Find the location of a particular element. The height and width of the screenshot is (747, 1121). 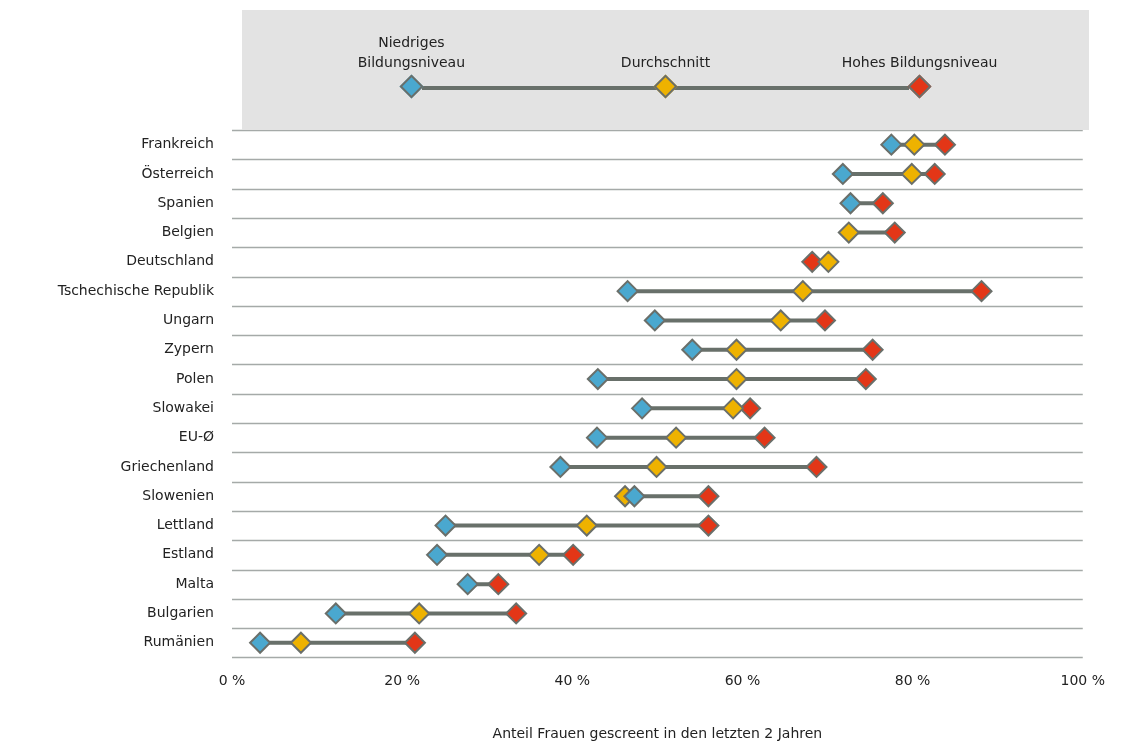

y-tick-label: Rumänien is located at coordinates (178, 641).